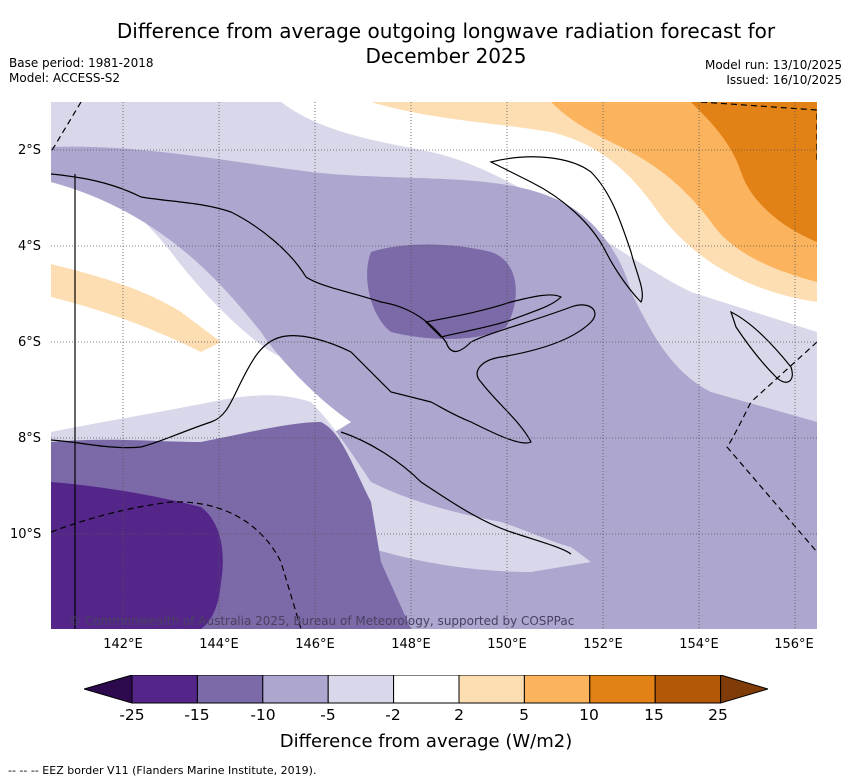 The image size is (850, 781). Describe the element at coordinates (30, 246) in the screenshot. I see `lat-label-4s: 4°S` at that location.